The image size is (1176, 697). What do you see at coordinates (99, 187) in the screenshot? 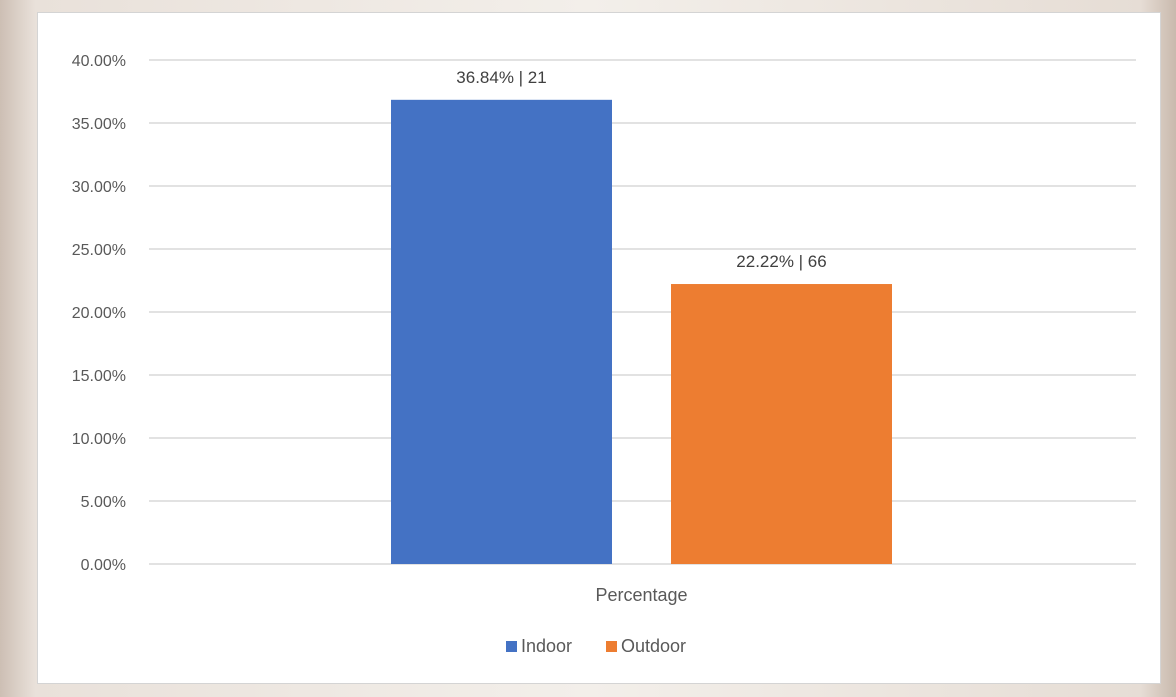
I see `y-tick-label: 30.00%` at bounding box center [99, 187].